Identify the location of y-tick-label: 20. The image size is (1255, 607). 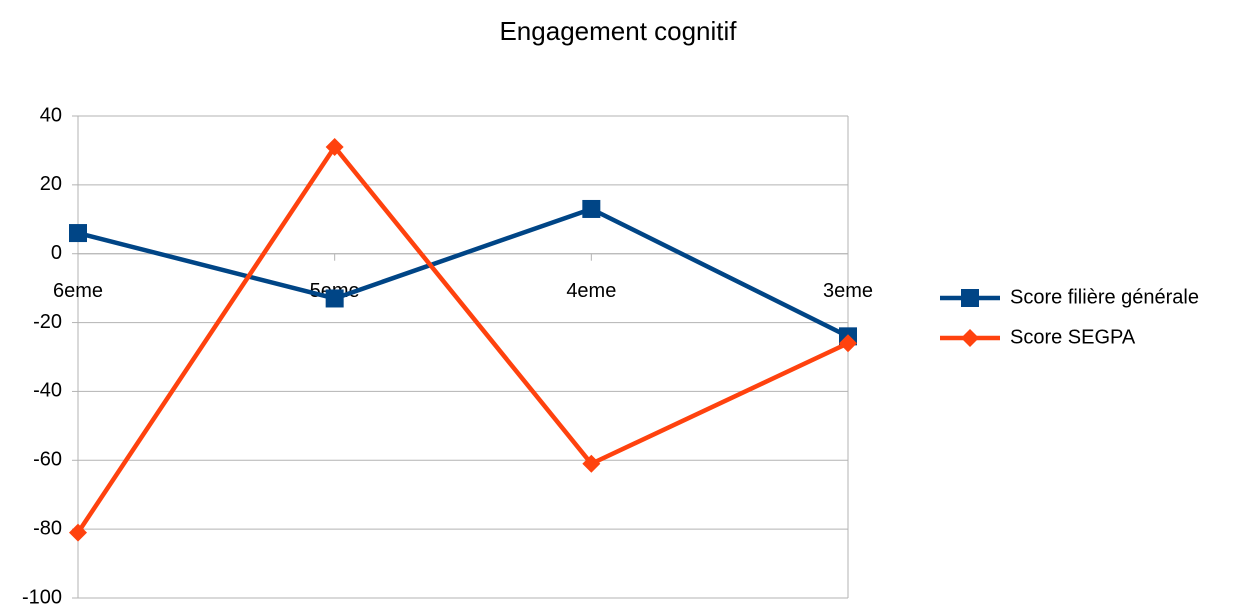
(51, 184).